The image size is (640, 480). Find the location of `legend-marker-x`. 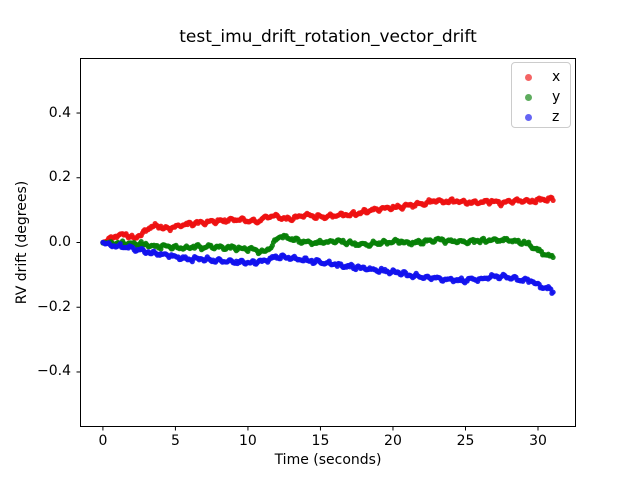

legend-marker-x is located at coordinates (528, 77).